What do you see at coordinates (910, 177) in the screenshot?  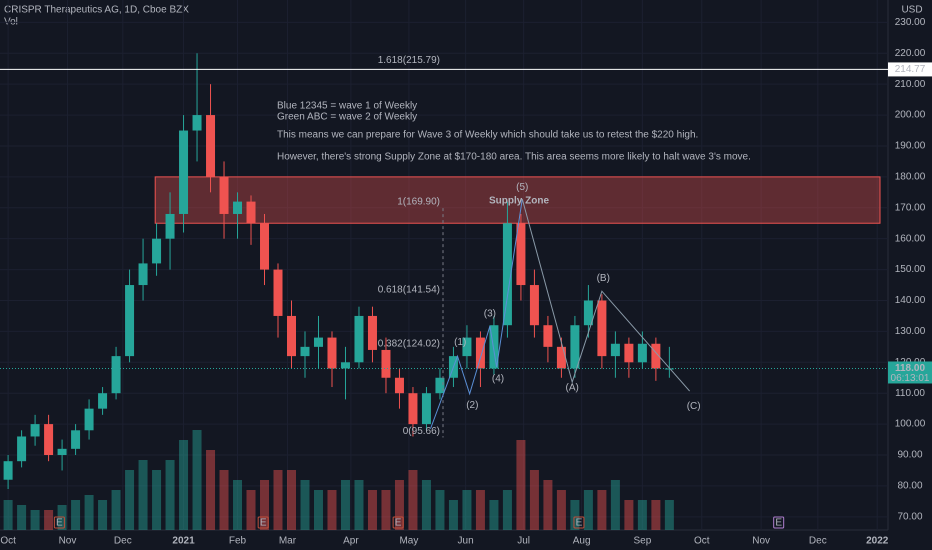 I see `y-tick-label: 180.00` at bounding box center [910, 177].